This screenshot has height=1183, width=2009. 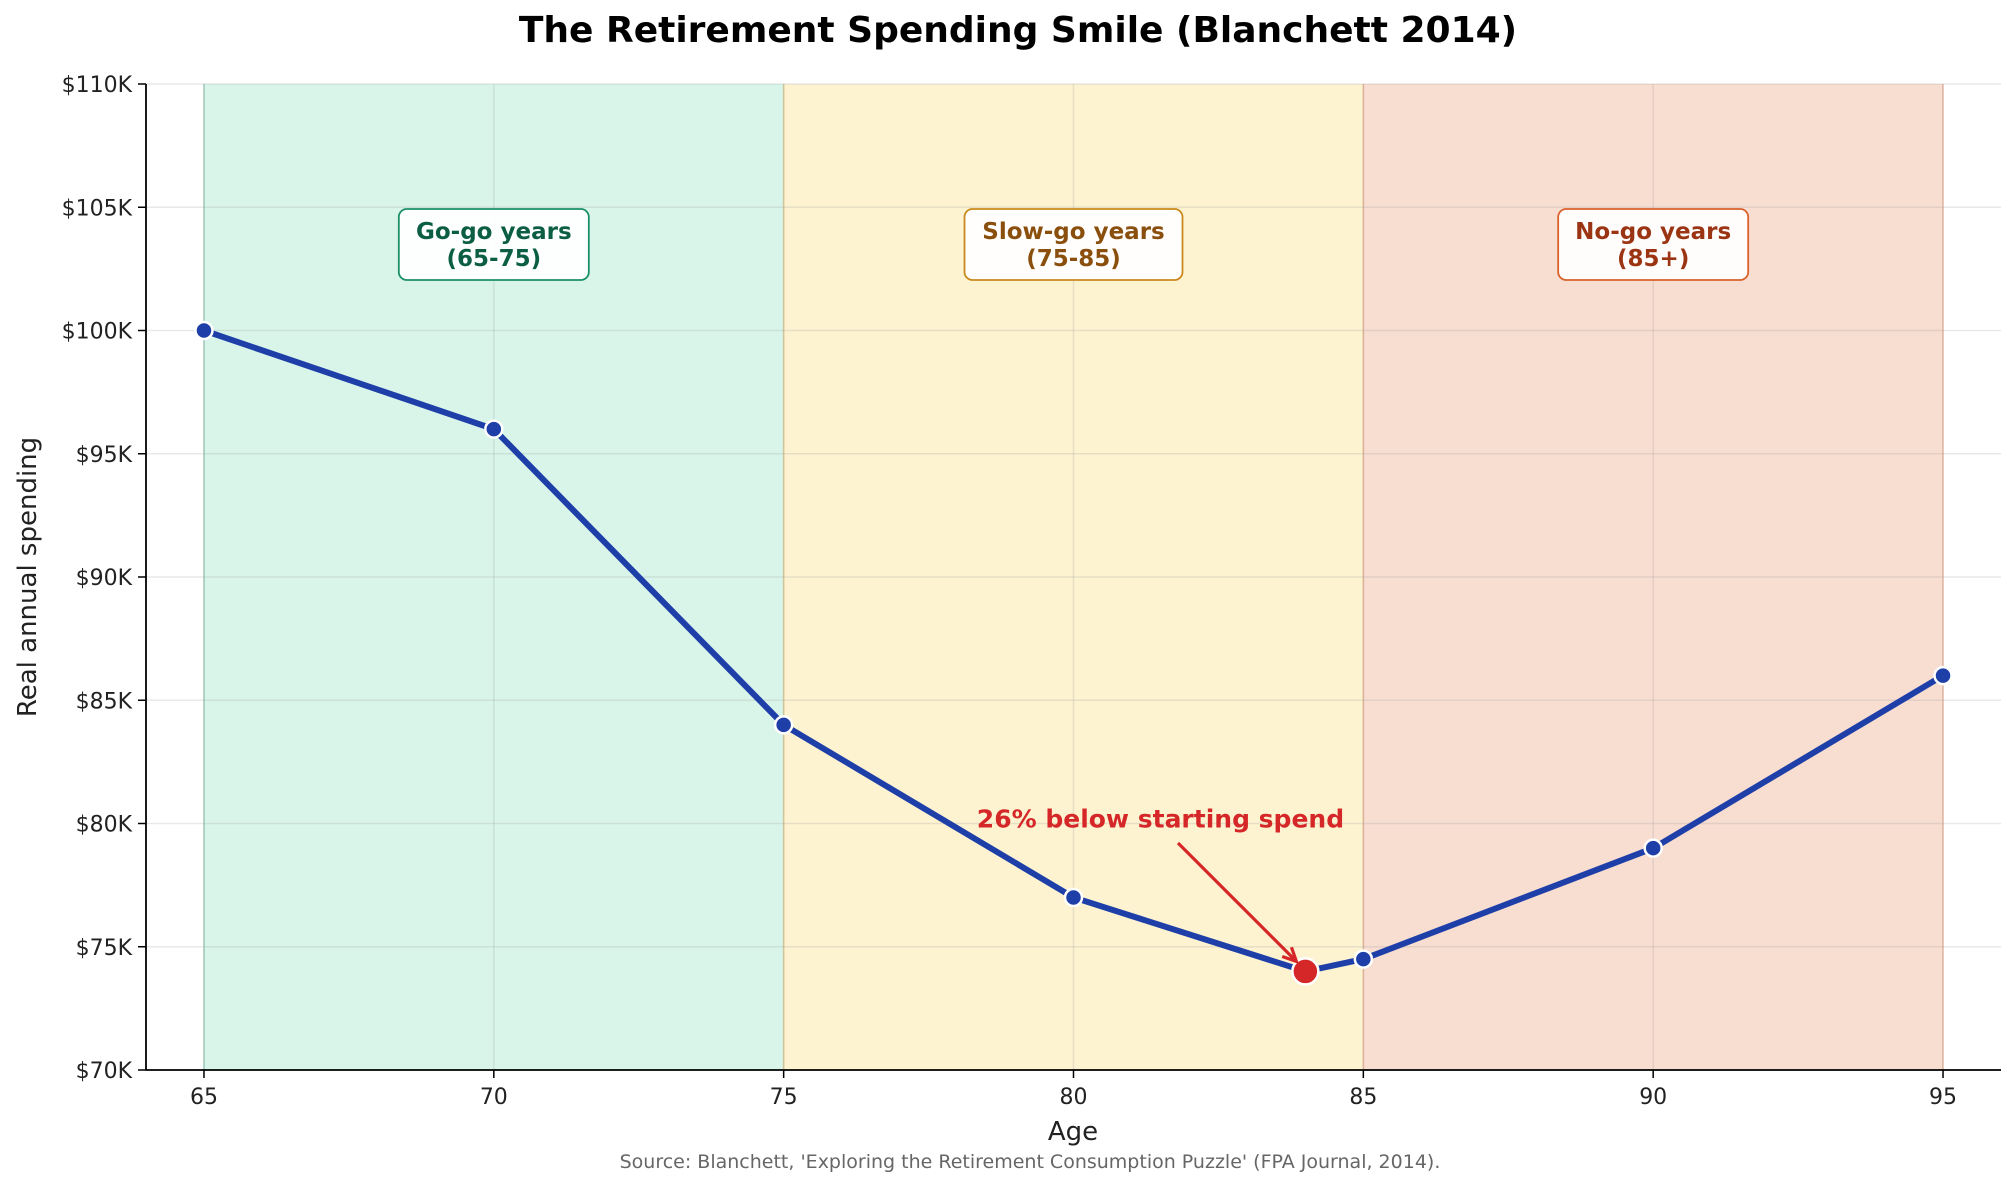 What do you see at coordinates (494, 1097) in the screenshot?
I see `x-tick-label-1: 70` at bounding box center [494, 1097].